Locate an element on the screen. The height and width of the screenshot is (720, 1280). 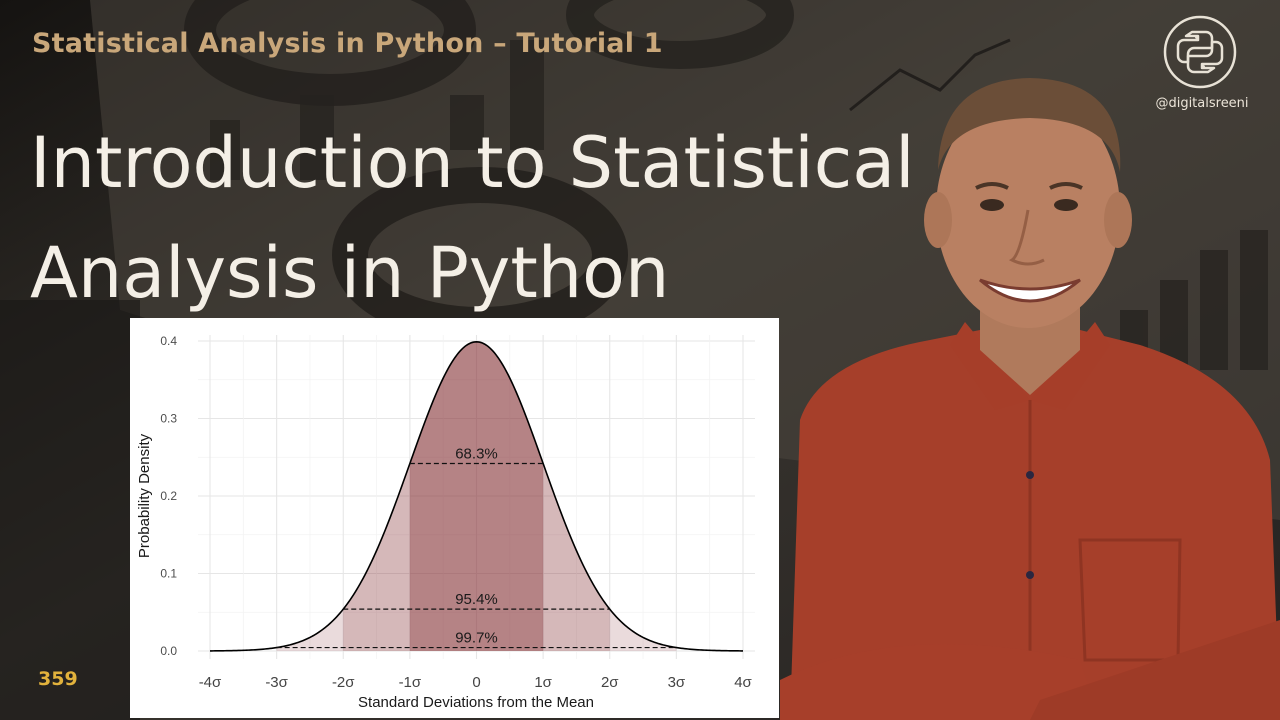
x-tick-label: 0 is located at coordinates (476, 682).